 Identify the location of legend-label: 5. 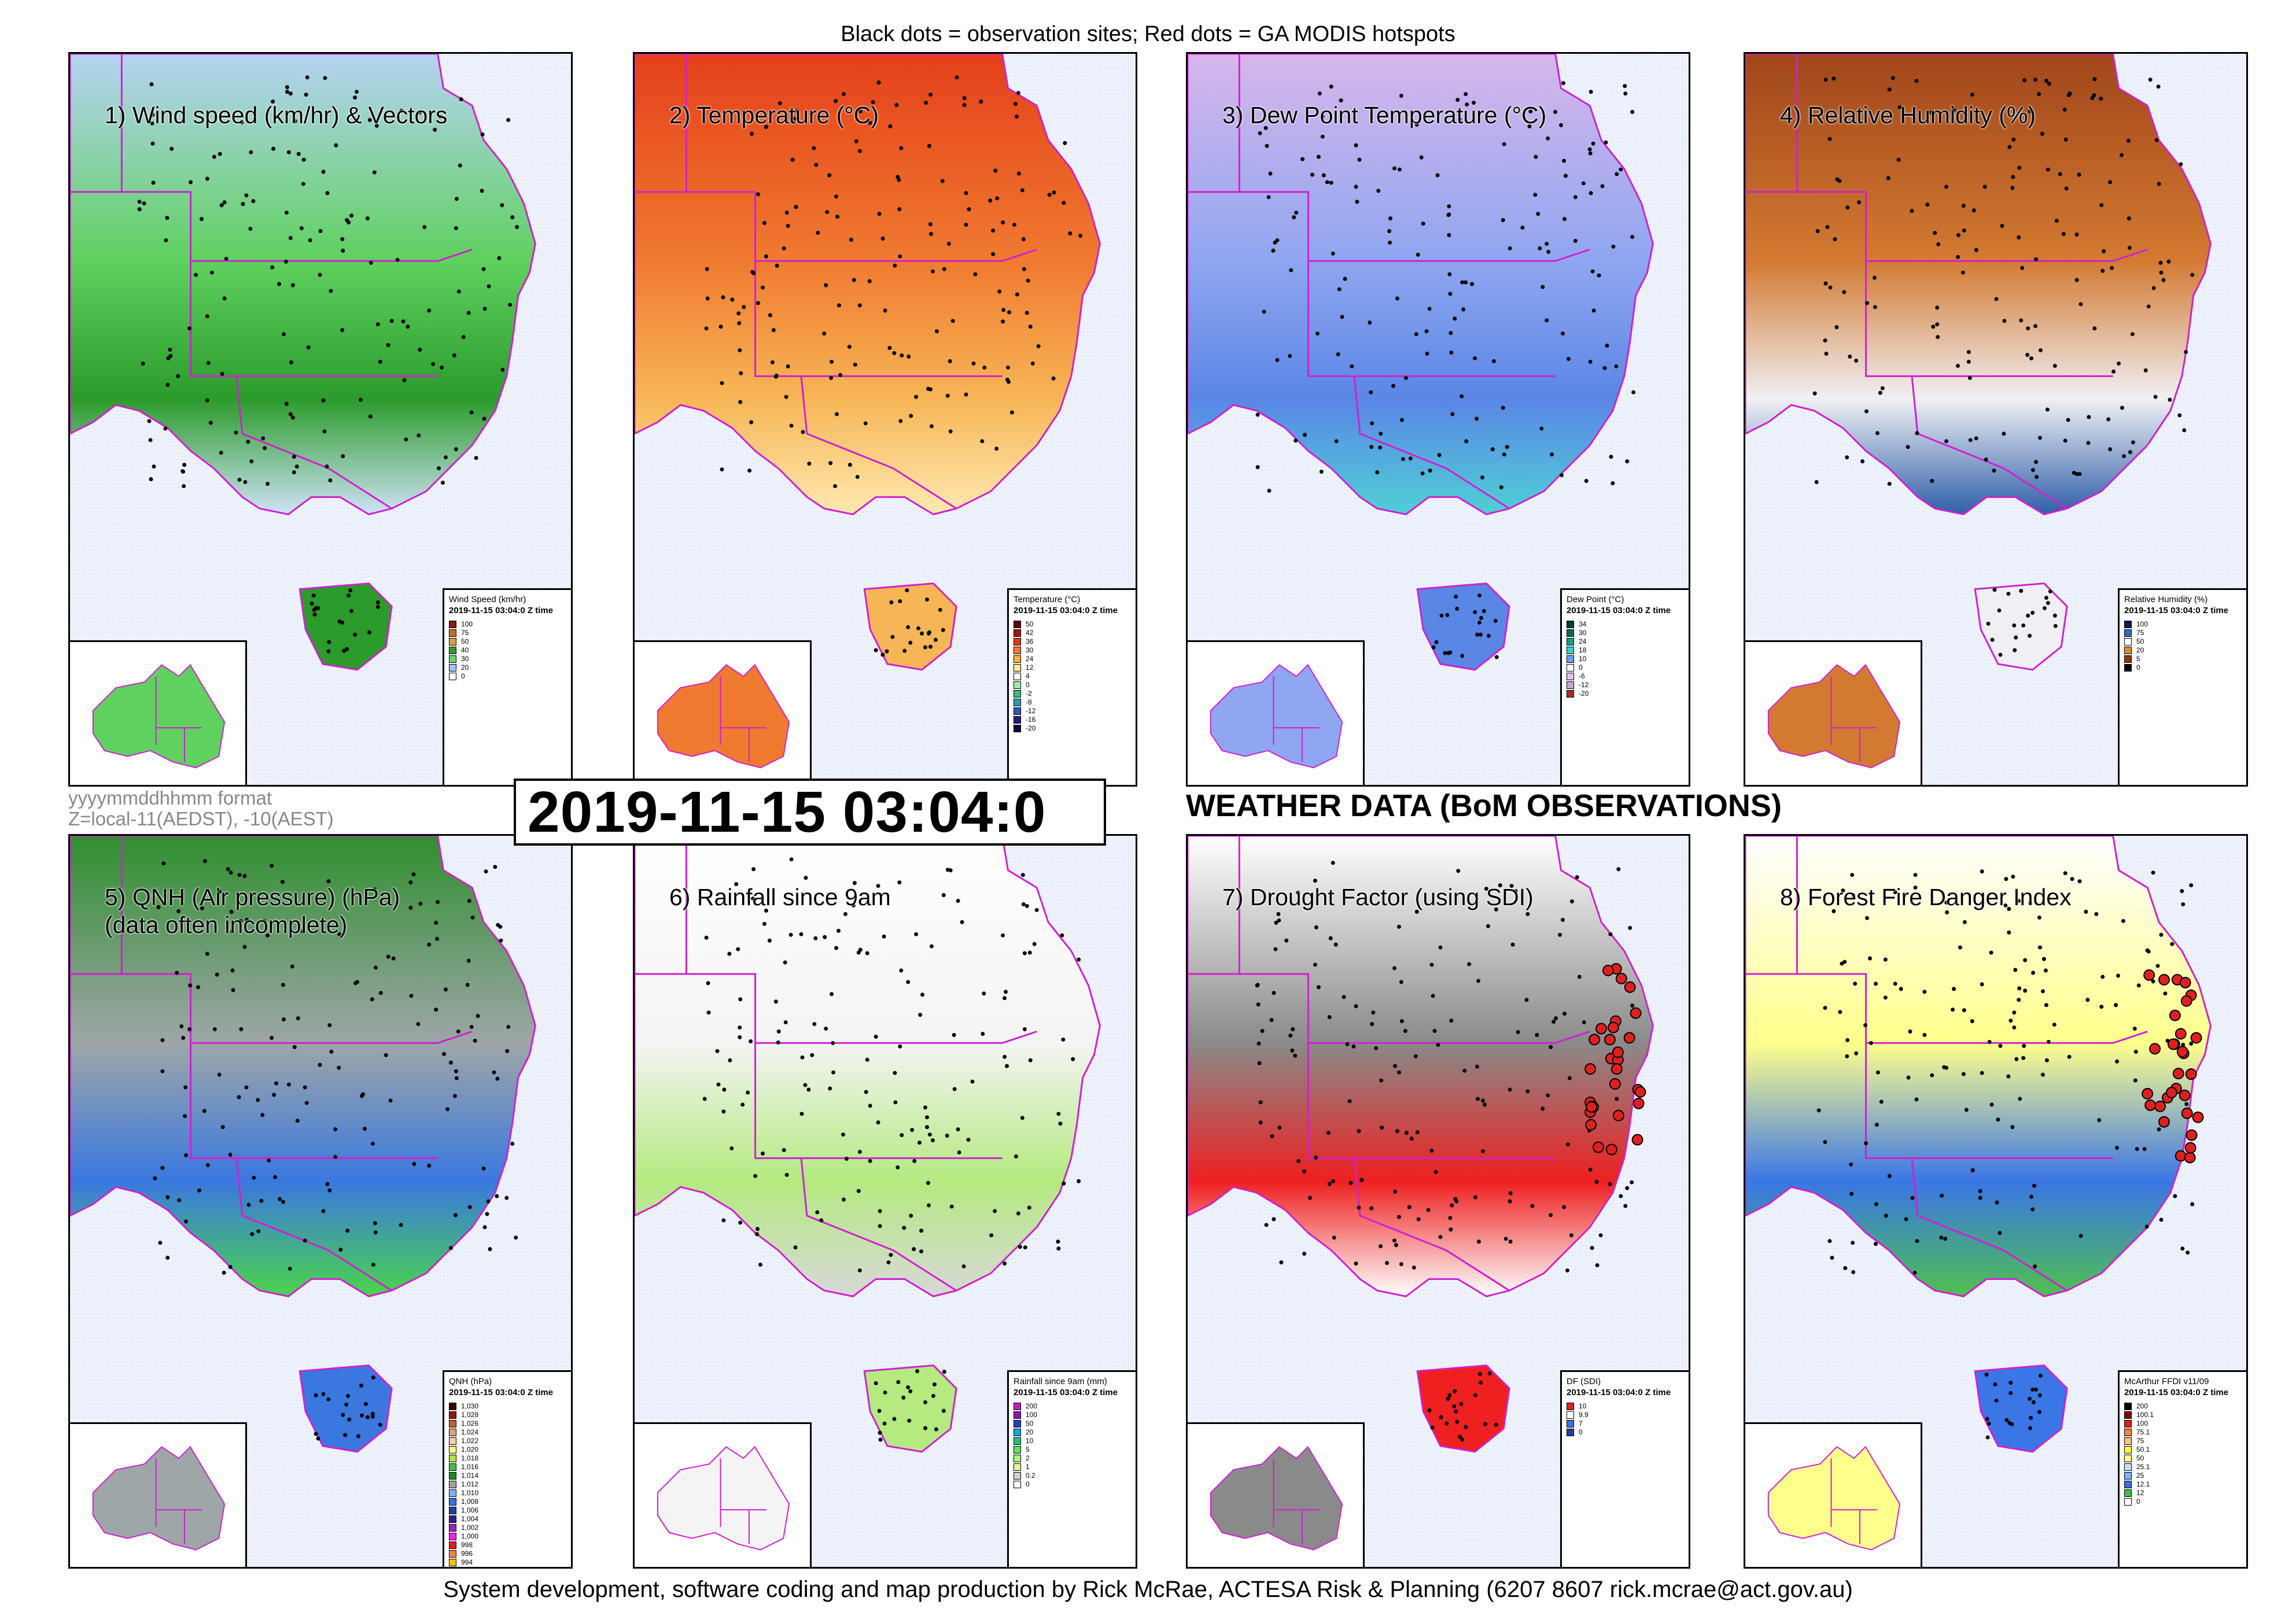
(2138, 659).